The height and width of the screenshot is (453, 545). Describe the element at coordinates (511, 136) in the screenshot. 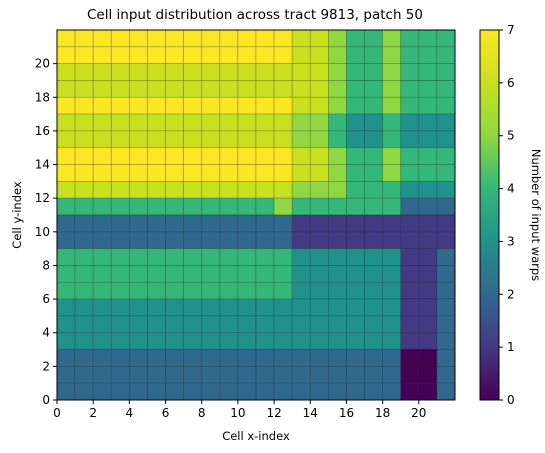

I see `colorbar-tick-label: 5` at that location.